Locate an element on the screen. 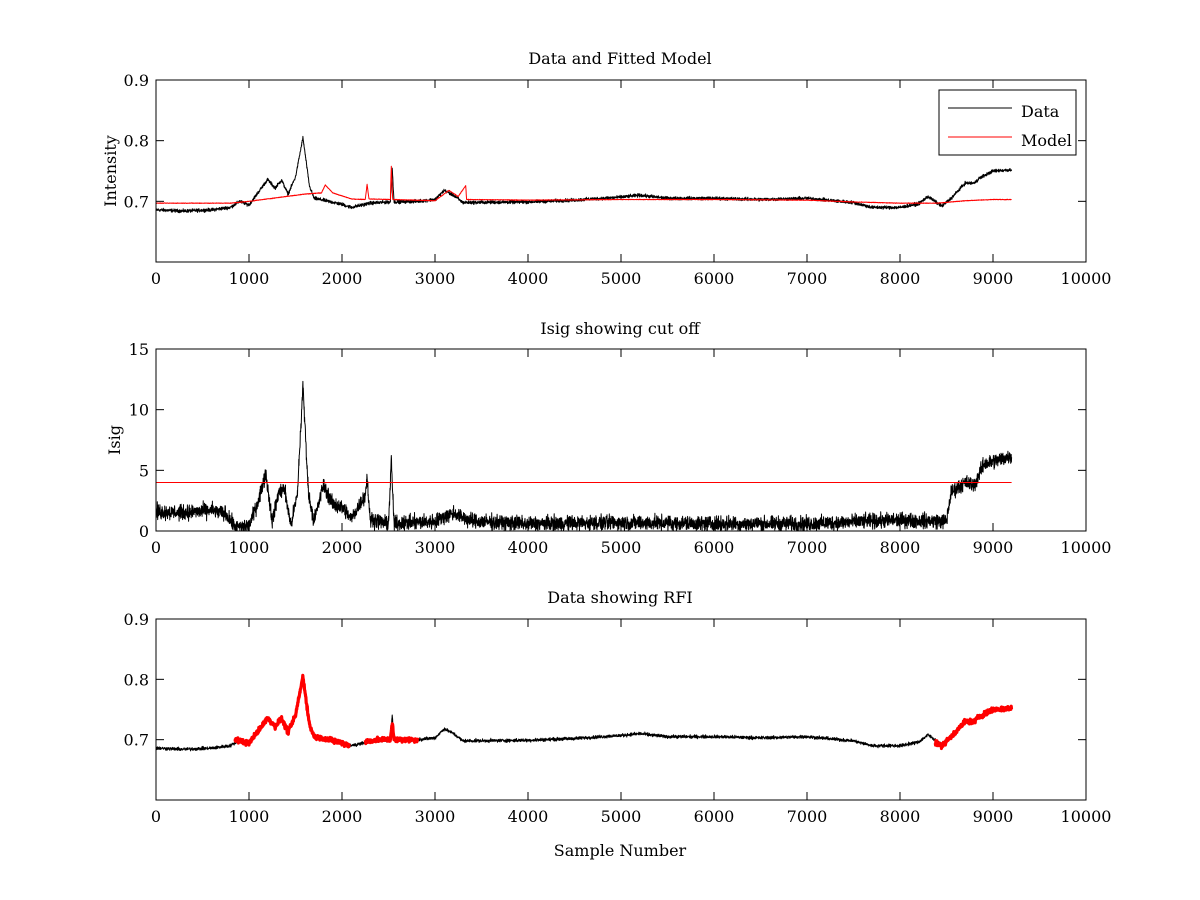 This screenshot has height=900, width=1200. subplot-3-series is located at coordinates (584, 712).